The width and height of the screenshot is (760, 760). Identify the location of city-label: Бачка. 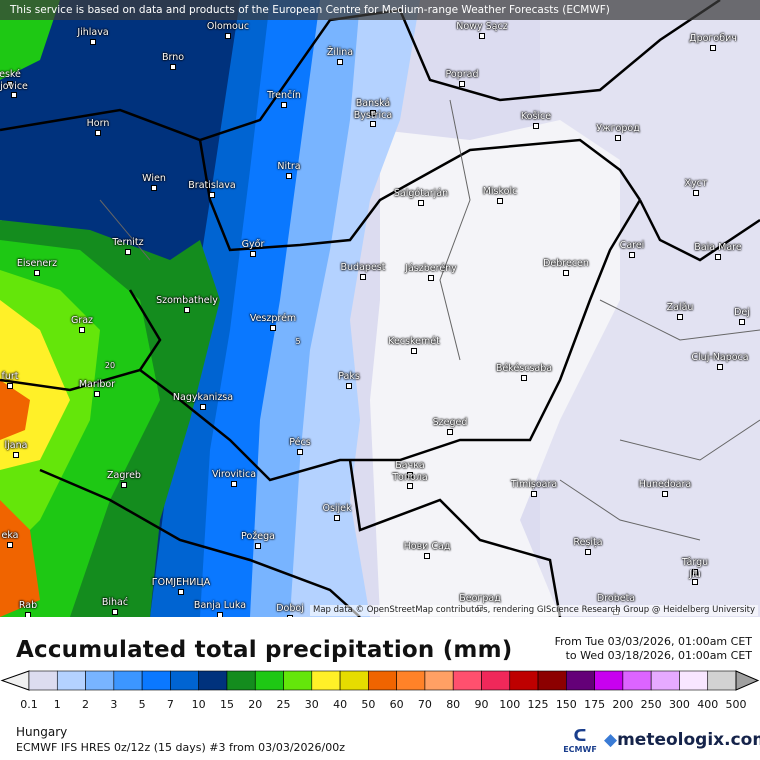
(410, 465).